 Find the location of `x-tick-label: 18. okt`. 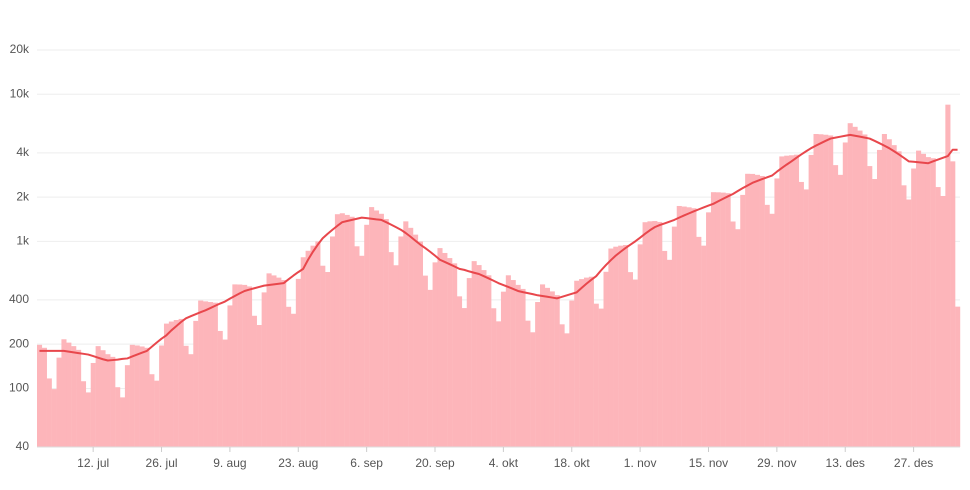

x-tick-label: 18. okt is located at coordinates (572, 463).